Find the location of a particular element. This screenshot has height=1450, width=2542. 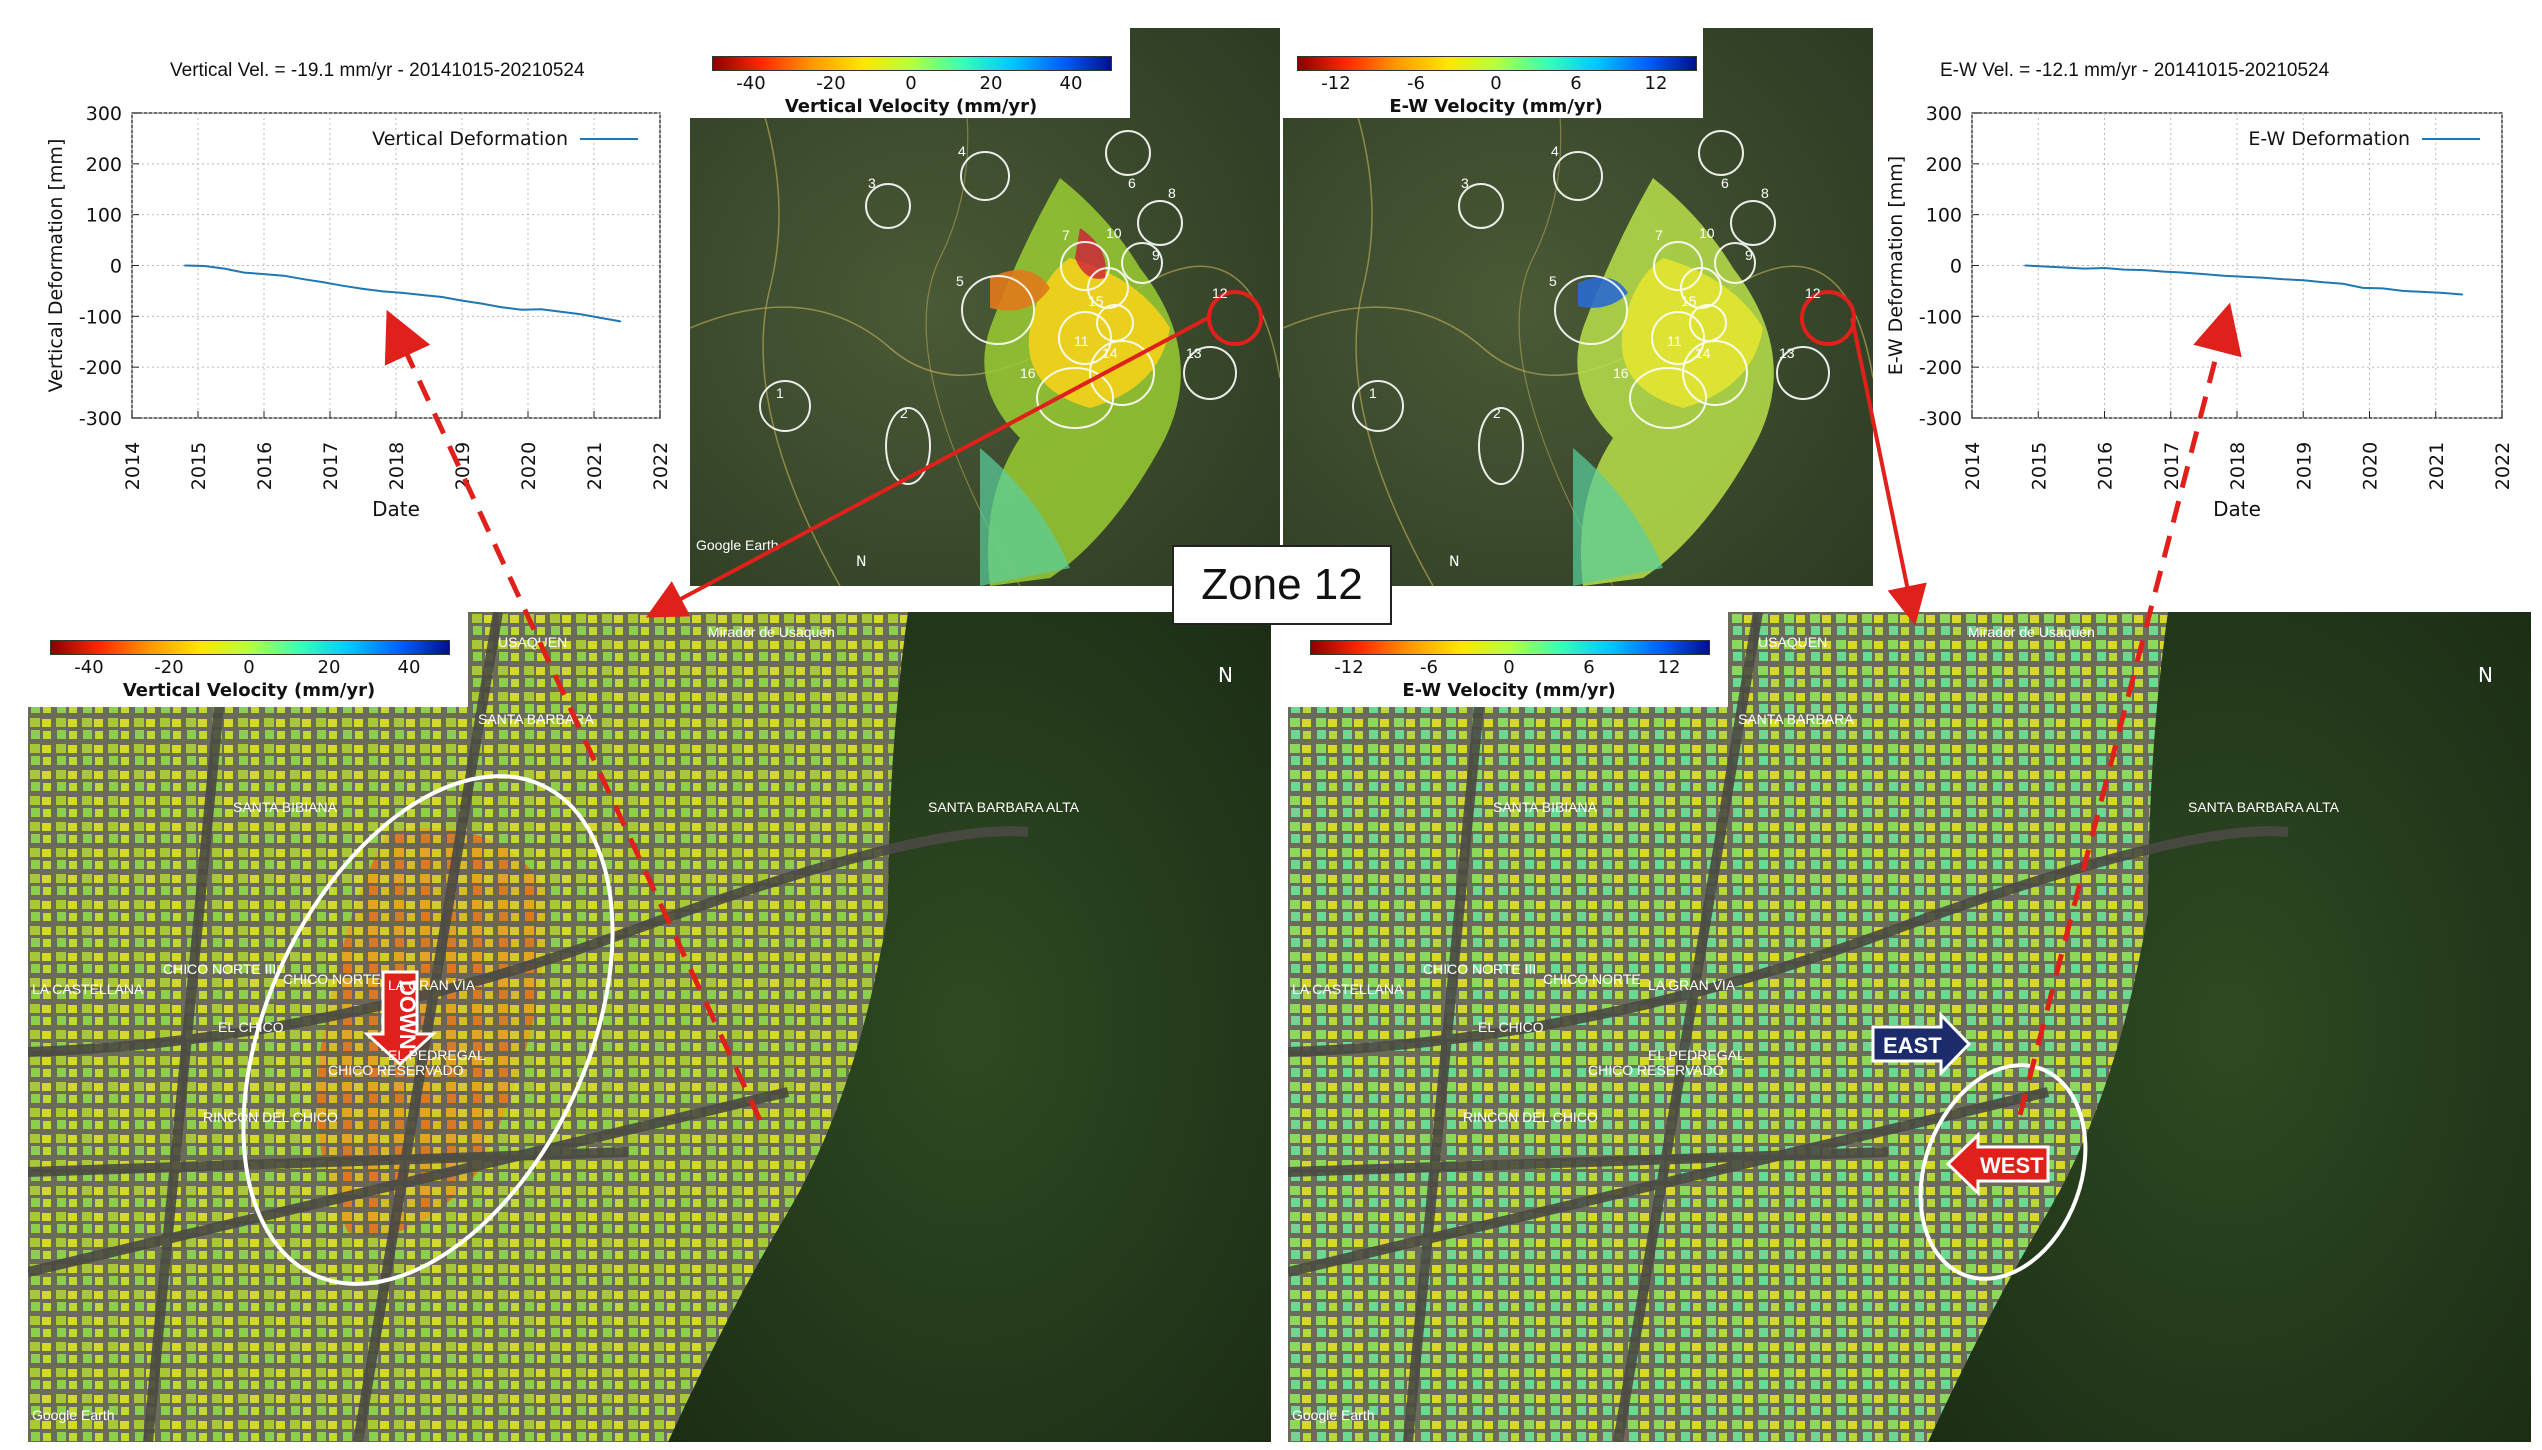

svg-text: 9 is located at coordinates (1749, 255).